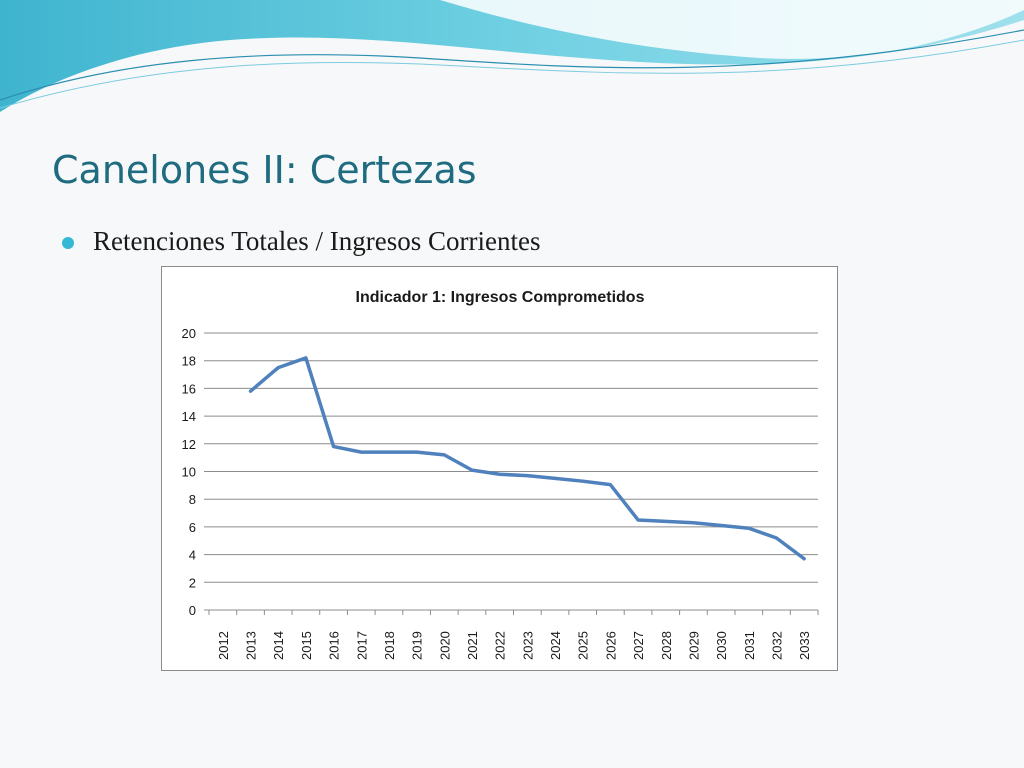 Image resolution: width=1024 pixels, height=768 pixels. What do you see at coordinates (749, 645) in the screenshot?
I see `x-tick-label: 2031` at bounding box center [749, 645].